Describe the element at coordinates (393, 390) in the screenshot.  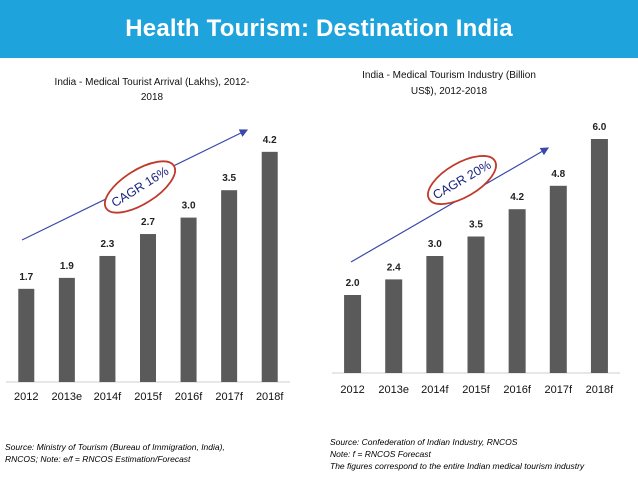
I see `industry-tick-label: 2013e` at that location.